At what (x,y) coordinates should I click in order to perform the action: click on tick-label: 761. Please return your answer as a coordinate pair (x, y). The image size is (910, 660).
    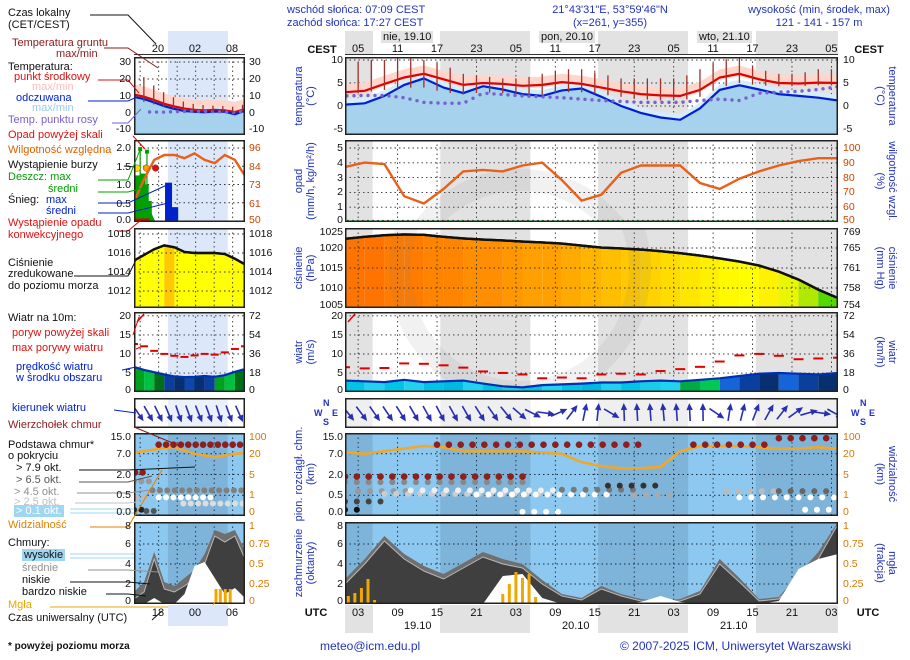
    Looking at the image, I should click on (852, 268).